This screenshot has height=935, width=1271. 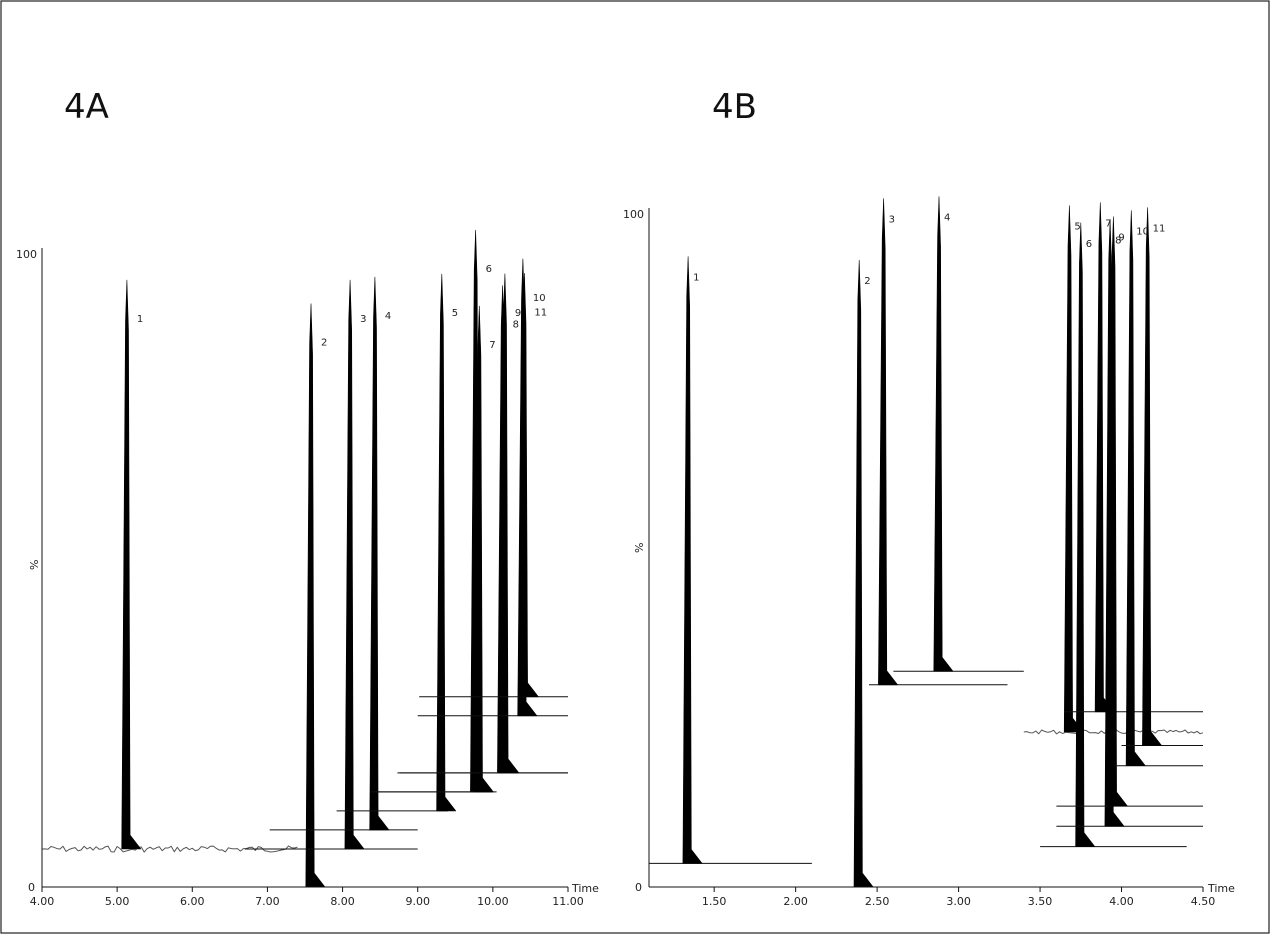 I want to click on panel-4a-peak-label-6: 6, so click(x=489, y=269).